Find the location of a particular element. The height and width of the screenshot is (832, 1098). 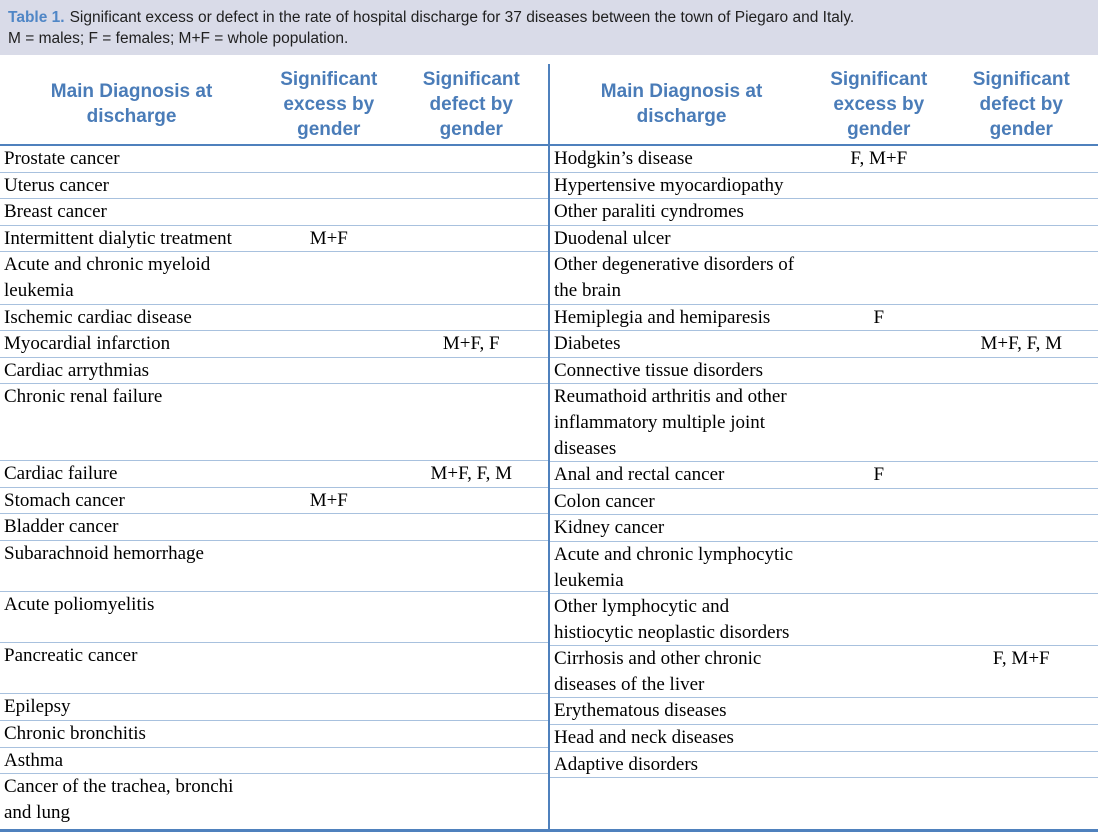

table-row: Cancer of the trachea, bronchi and lung is located at coordinates (274, 799).